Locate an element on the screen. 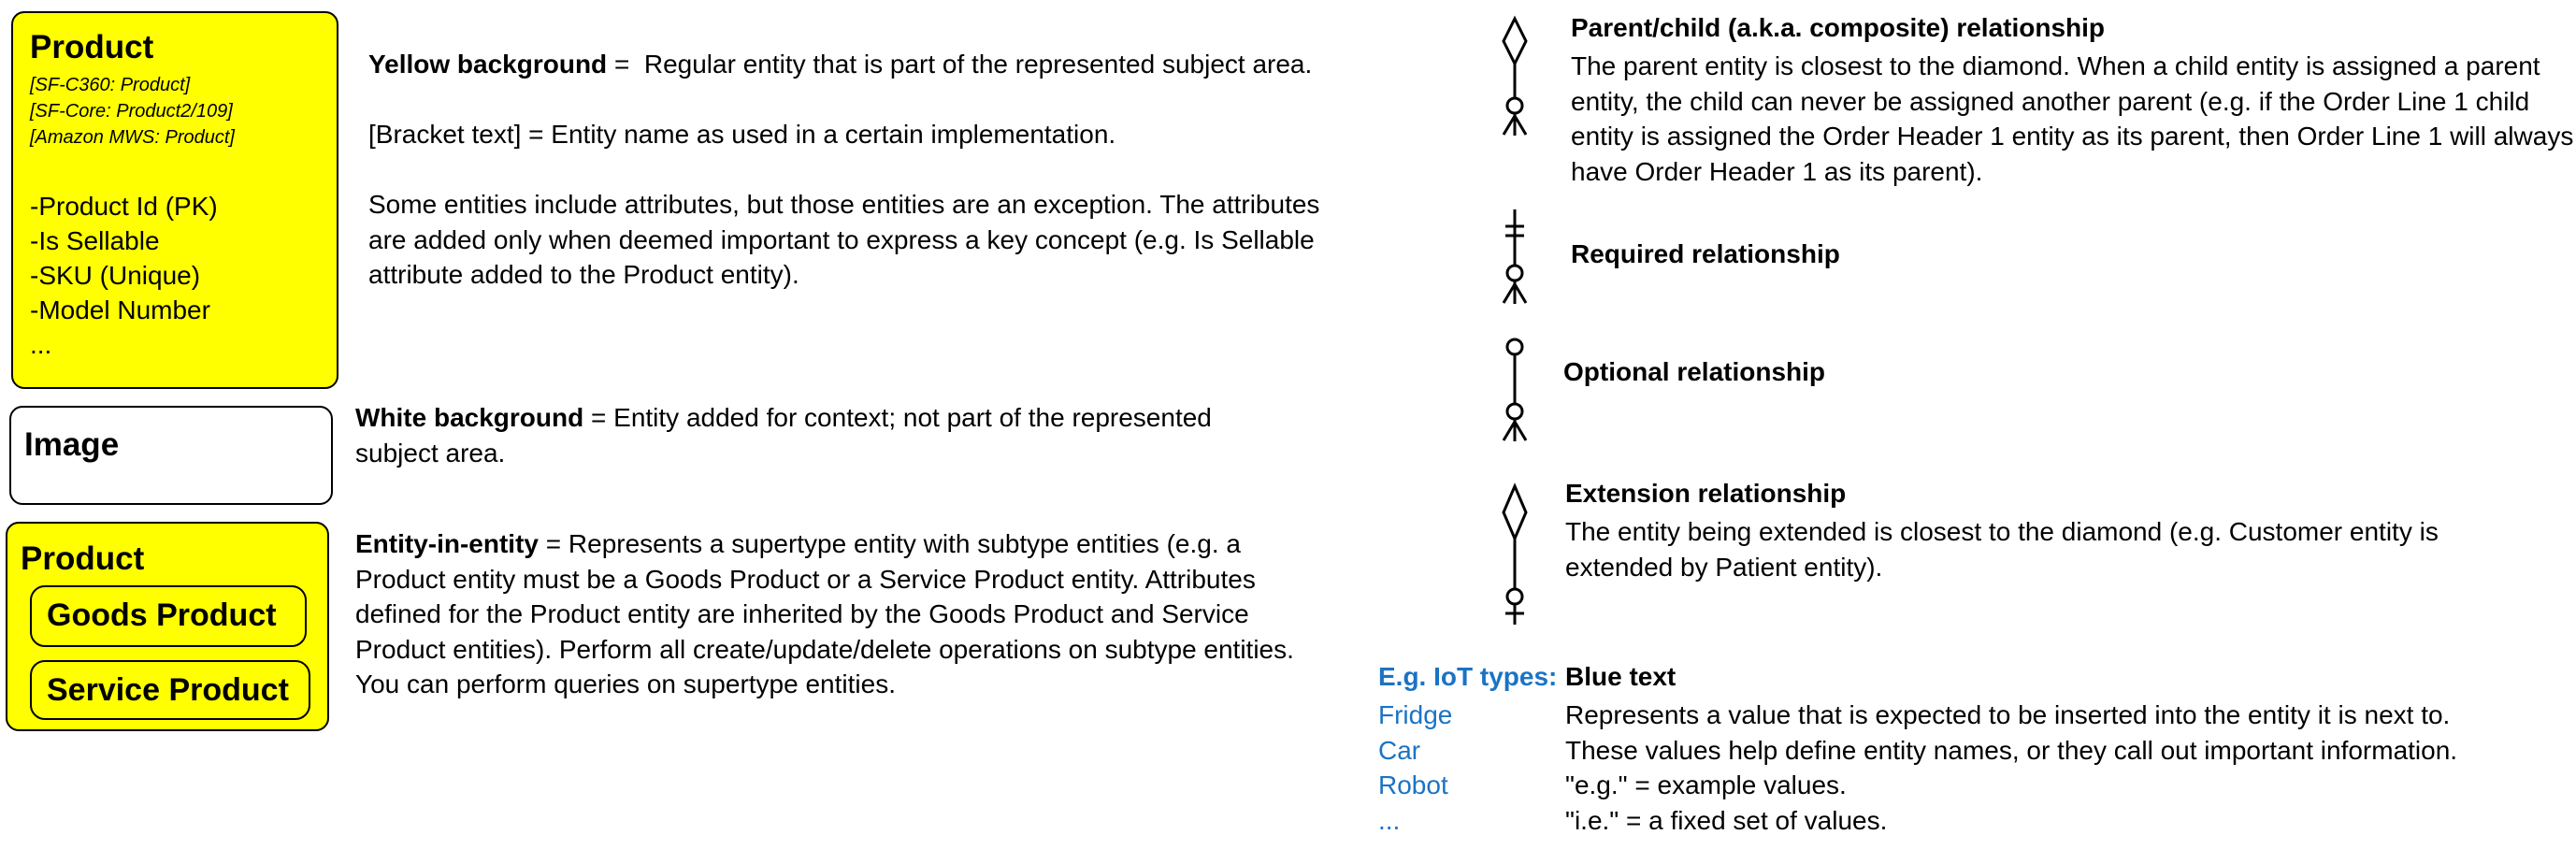 The image size is (2576, 849). product-entity-box: Product [SF-C360: Product] [SF-Core is located at coordinates (175, 200).